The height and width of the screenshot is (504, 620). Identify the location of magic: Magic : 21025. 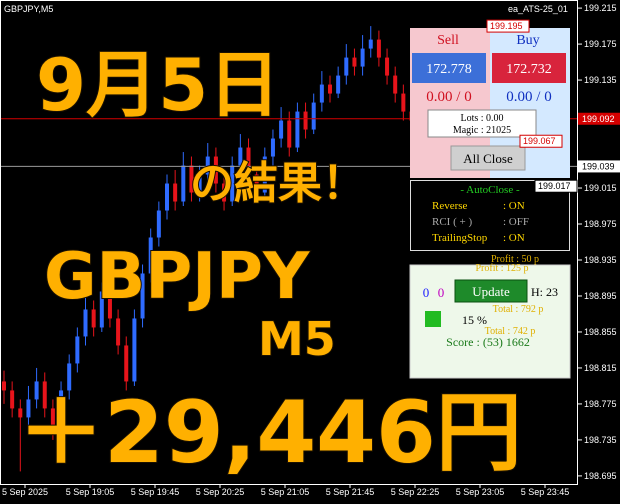
(482, 130).